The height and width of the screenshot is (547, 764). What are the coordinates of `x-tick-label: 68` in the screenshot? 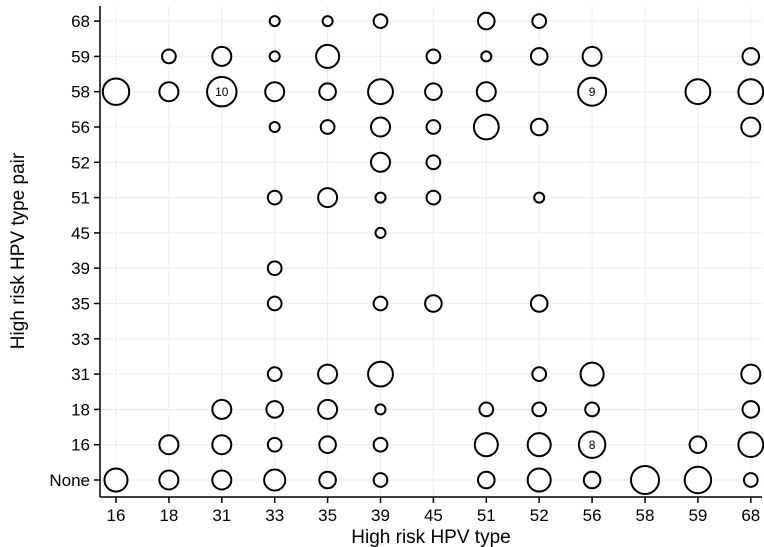 It's located at (750, 515).